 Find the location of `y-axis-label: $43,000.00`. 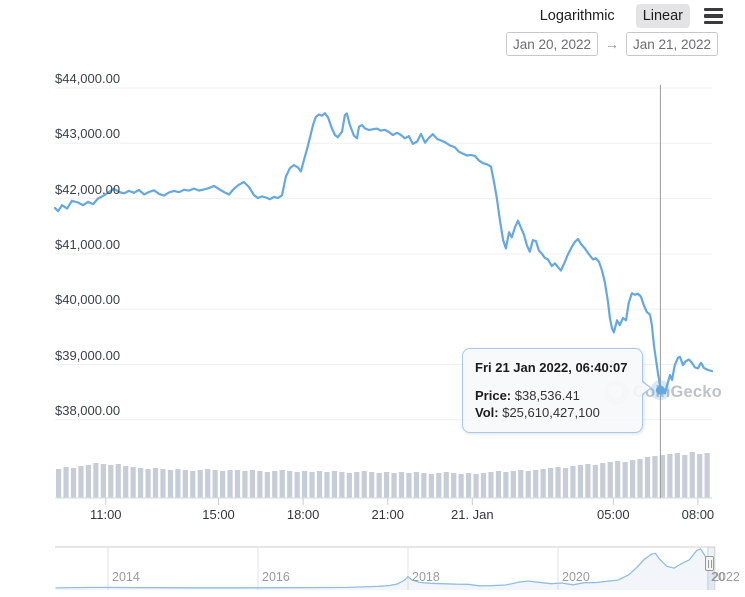

y-axis-label: $43,000.00 is located at coordinates (88, 134).